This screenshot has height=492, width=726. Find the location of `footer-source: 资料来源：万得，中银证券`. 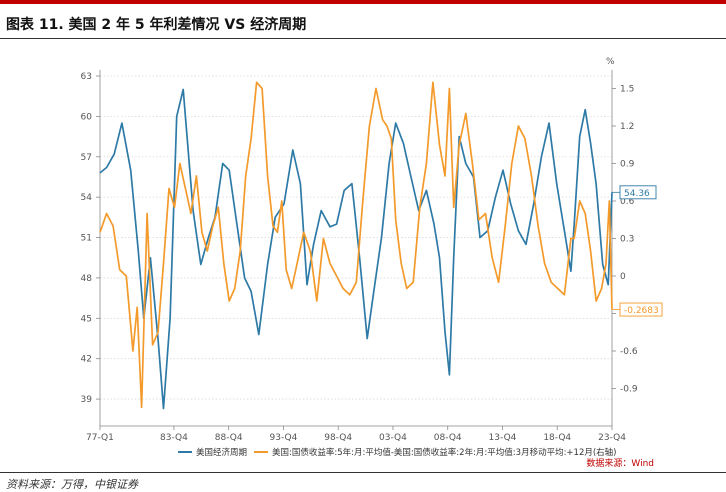

footer-source: 资料来源：万得，中银证券 is located at coordinates (72, 484).